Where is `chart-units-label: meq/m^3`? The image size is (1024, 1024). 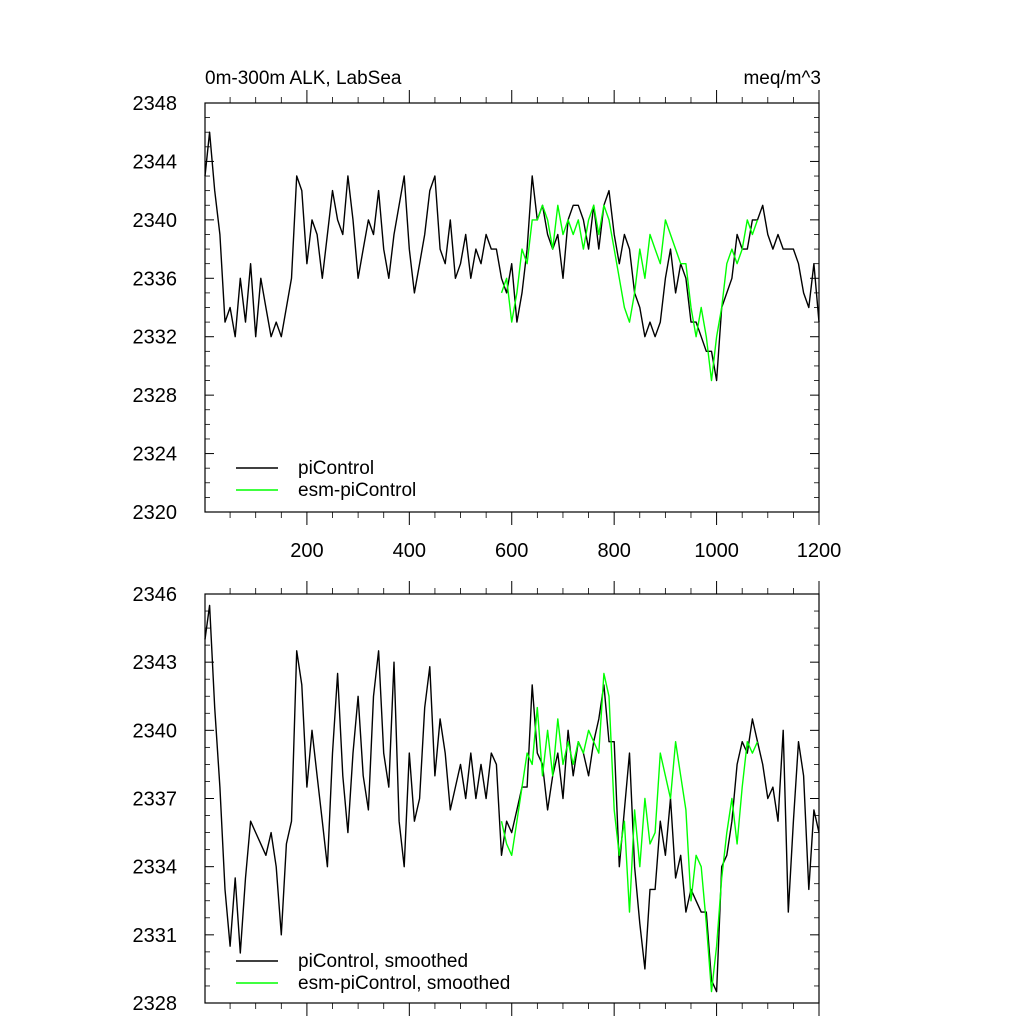 chart-units-label: meq/m^3 is located at coordinates (782, 78).